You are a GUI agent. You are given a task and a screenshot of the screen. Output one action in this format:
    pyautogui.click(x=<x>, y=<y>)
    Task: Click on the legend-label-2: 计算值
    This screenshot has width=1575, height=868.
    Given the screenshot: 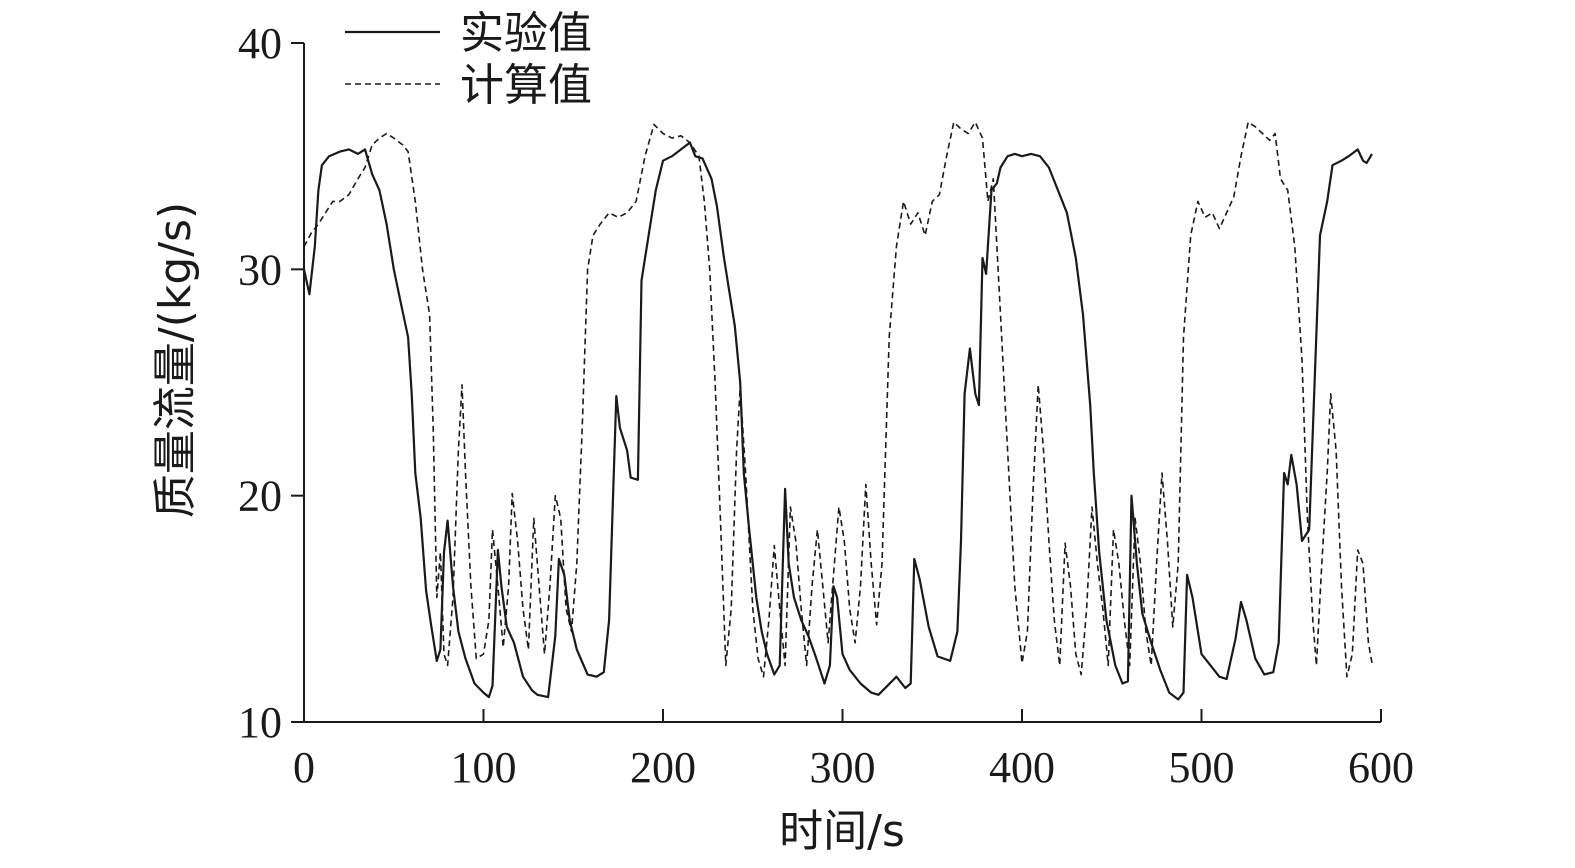 What is the action you would take?
    pyautogui.click(x=526, y=85)
    